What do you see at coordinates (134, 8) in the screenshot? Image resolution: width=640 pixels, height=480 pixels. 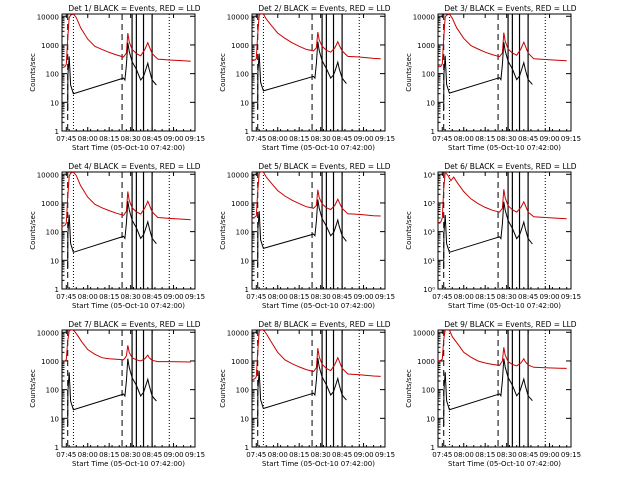 I see `panel-title: Det 1/ BLACK = Events, RED = LLD` at bounding box center [134, 8].